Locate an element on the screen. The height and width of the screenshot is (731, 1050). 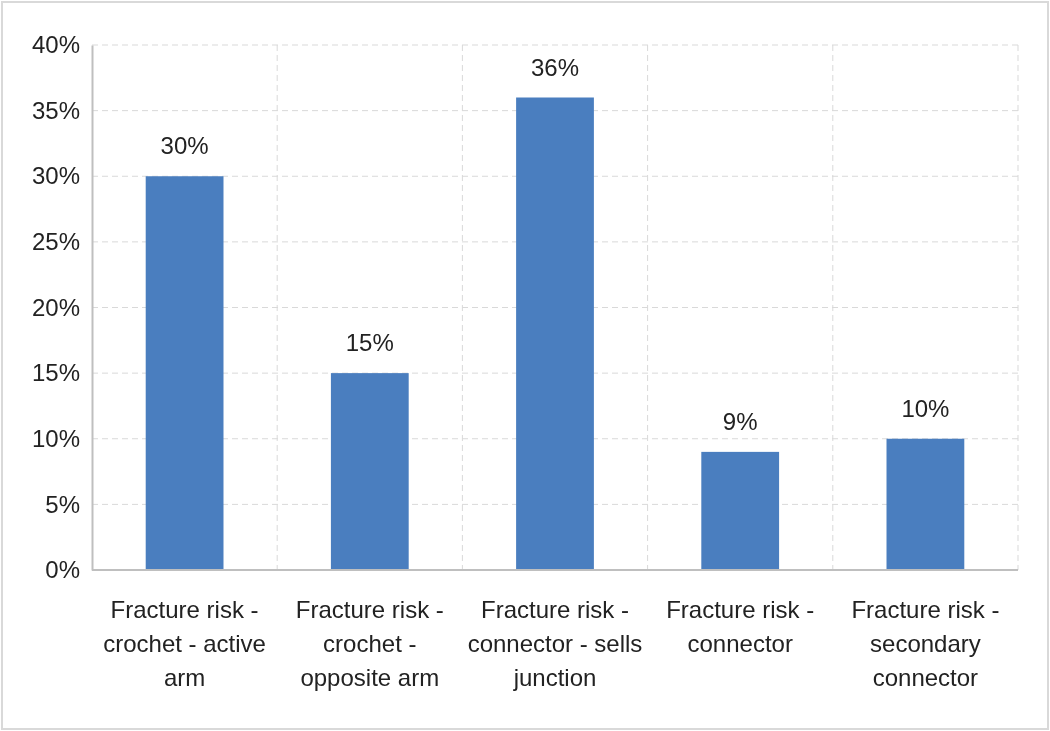
y-tick-label: 5% is located at coordinates (62, 504).